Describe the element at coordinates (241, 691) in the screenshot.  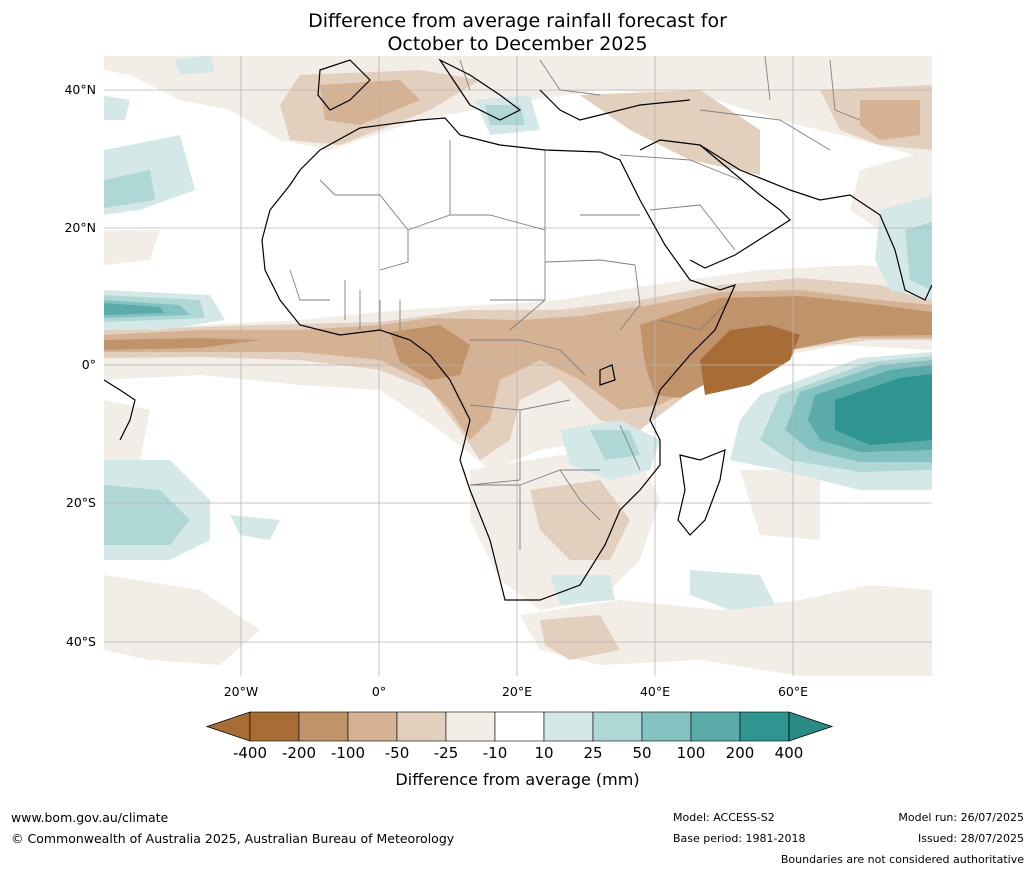
I see `lon-label-20w: 20°W` at that location.